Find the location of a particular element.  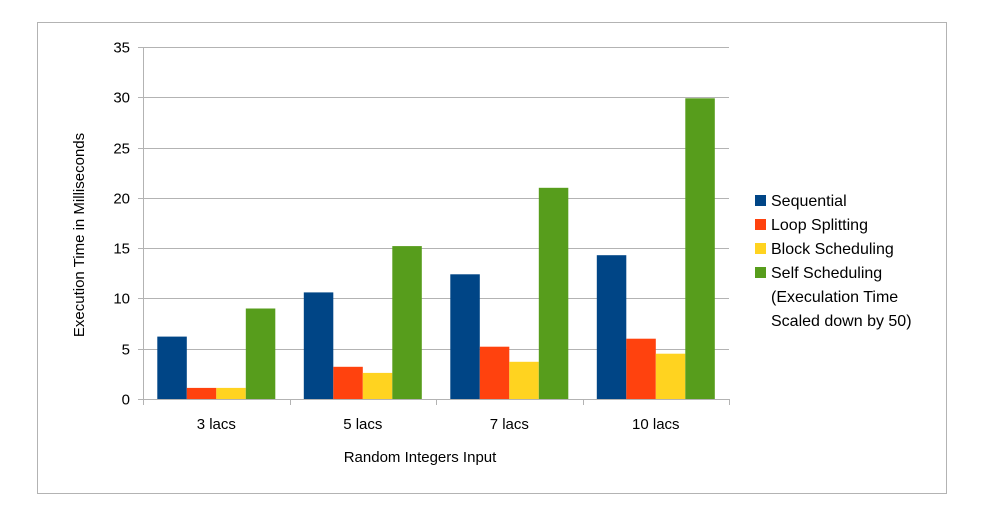

bar-block-scheduling-10-lacs is located at coordinates (670, 376).